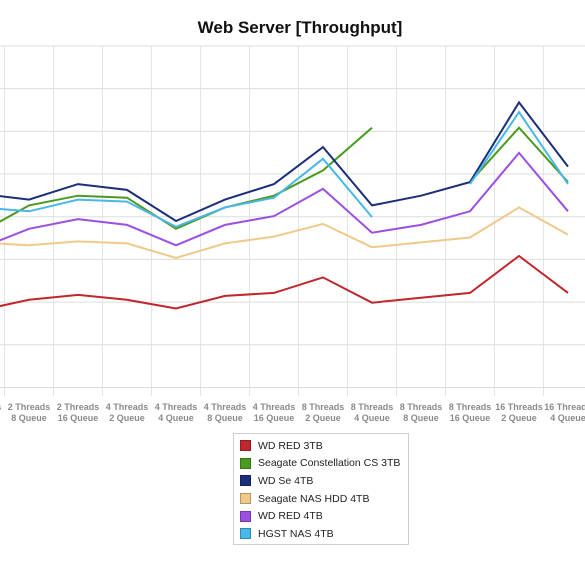  I want to click on legend-label: WD RED 4TB, so click(290, 516).